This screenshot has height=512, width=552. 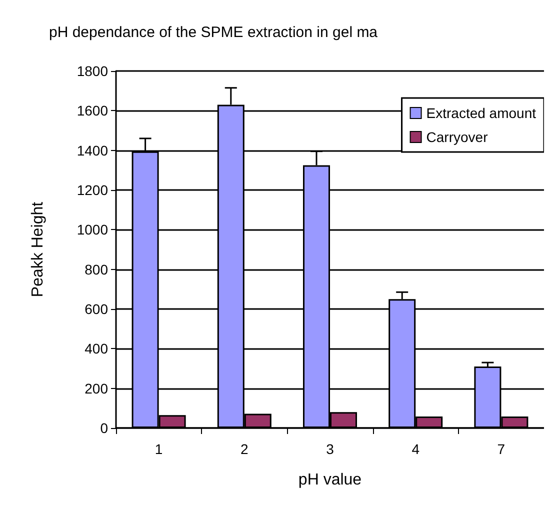 I want to click on x-tick-label: 1, so click(x=158, y=449).